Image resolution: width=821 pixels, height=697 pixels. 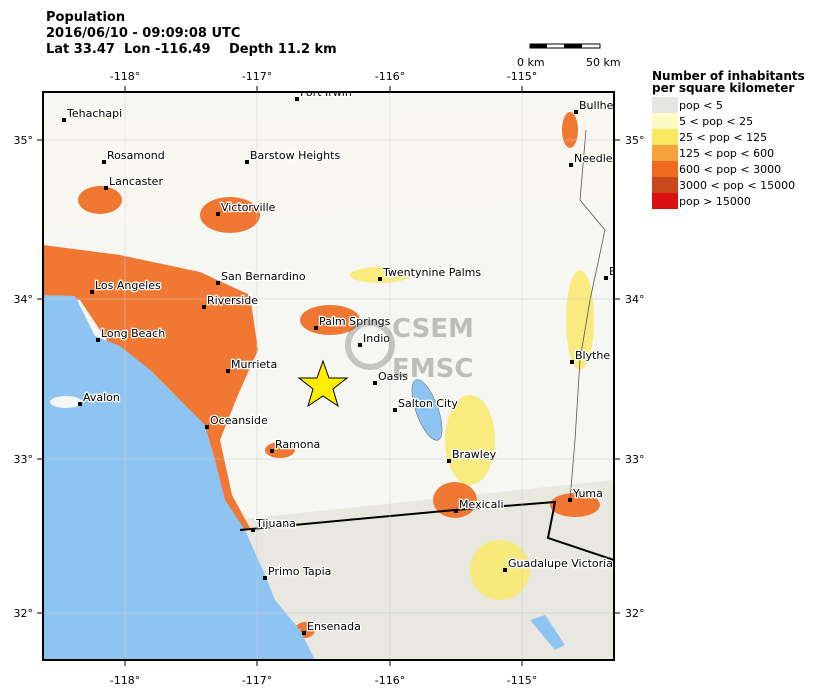 I want to click on city-label: Long Beach, so click(x=133, y=333).